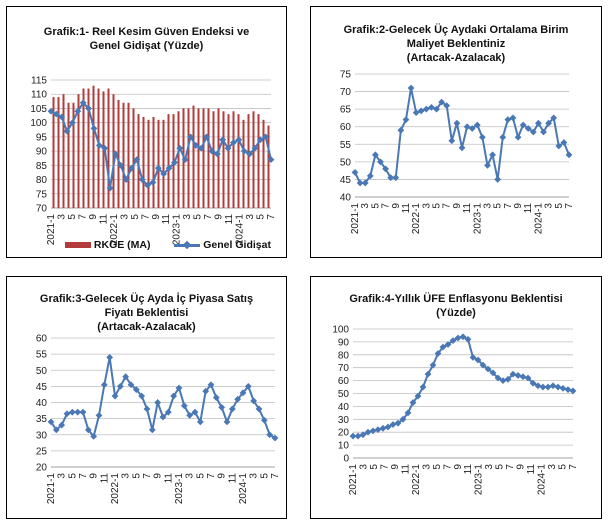 This screenshot has height=527, width=610. I want to click on y-tick-label: 25, so click(42, 451).